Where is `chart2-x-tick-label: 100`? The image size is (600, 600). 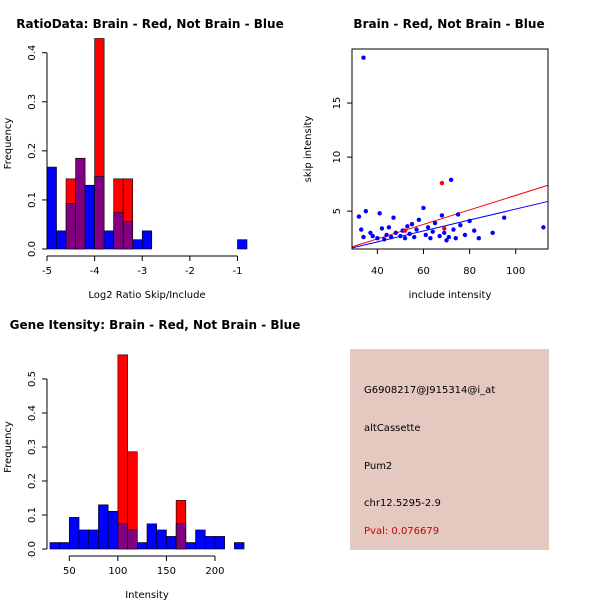
chart2-x-tick-label: 100 is located at coordinates (515, 271).